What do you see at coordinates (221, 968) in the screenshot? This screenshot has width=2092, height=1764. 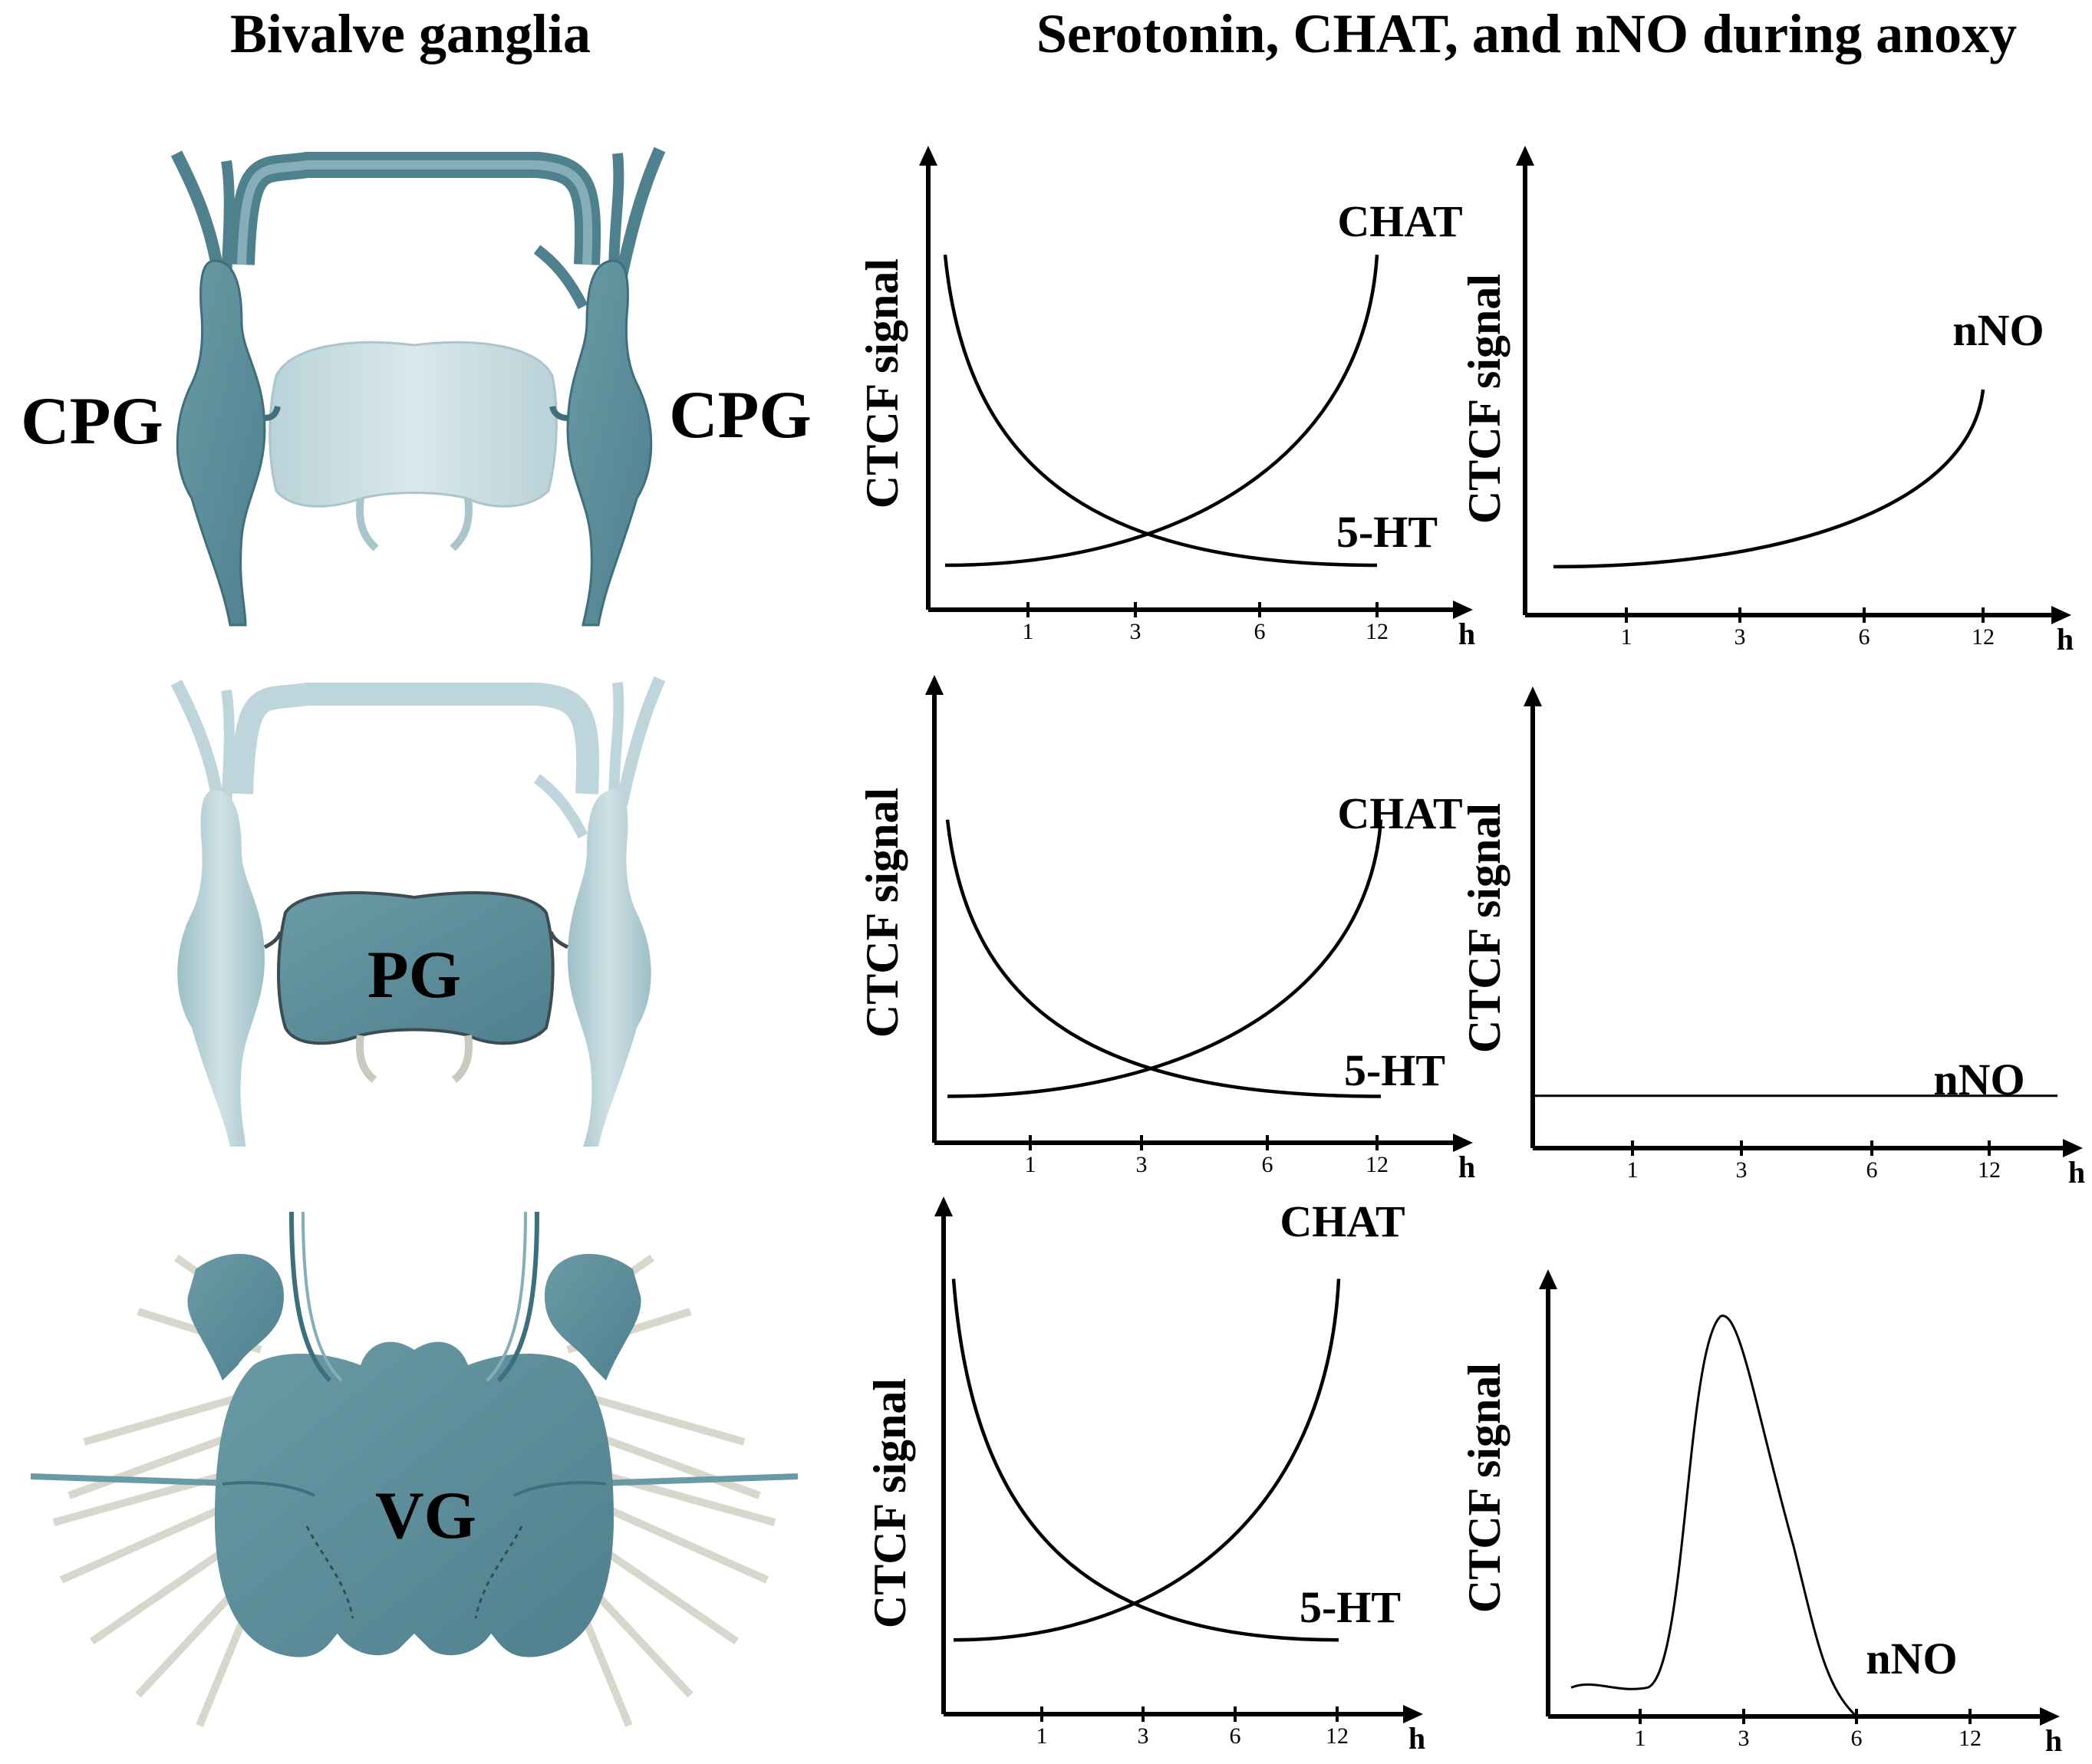 I see `cpg-left-ganglion-faded` at bounding box center [221, 968].